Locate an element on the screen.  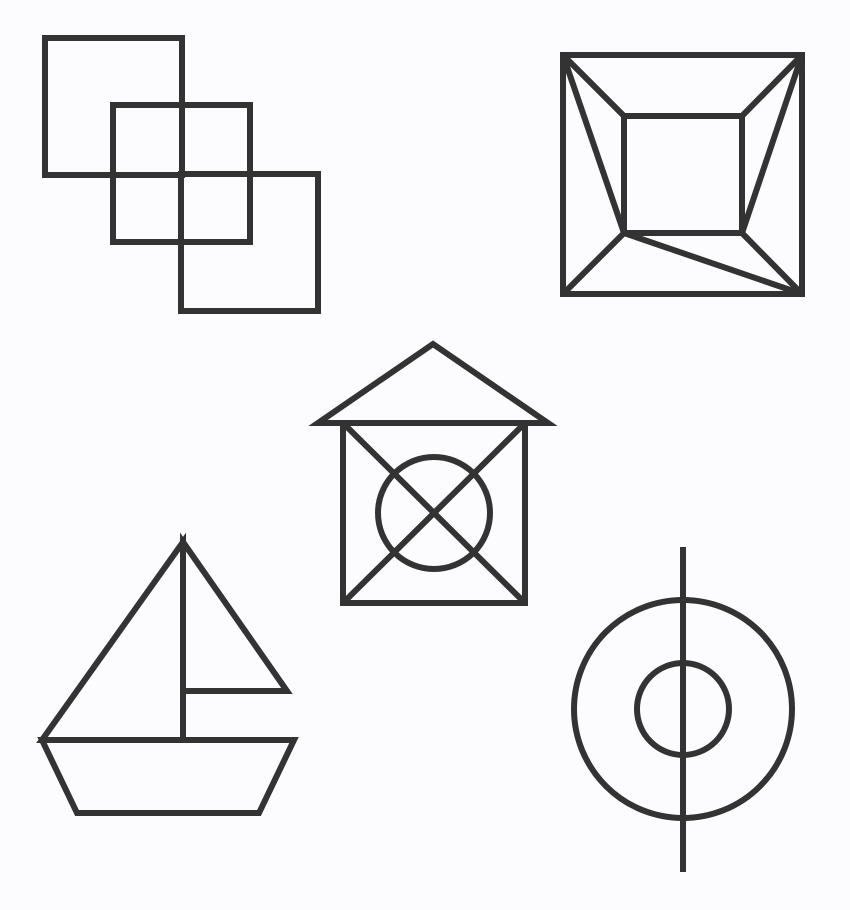
diag-top-left is located at coordinates (593, 85).